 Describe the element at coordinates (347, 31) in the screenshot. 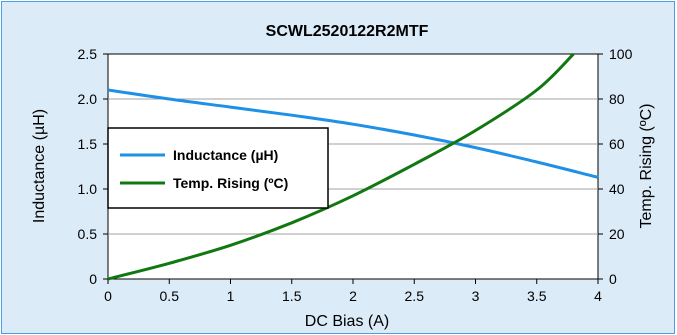

I see `chart-title: SCWL2520122R2MTF` at that location.